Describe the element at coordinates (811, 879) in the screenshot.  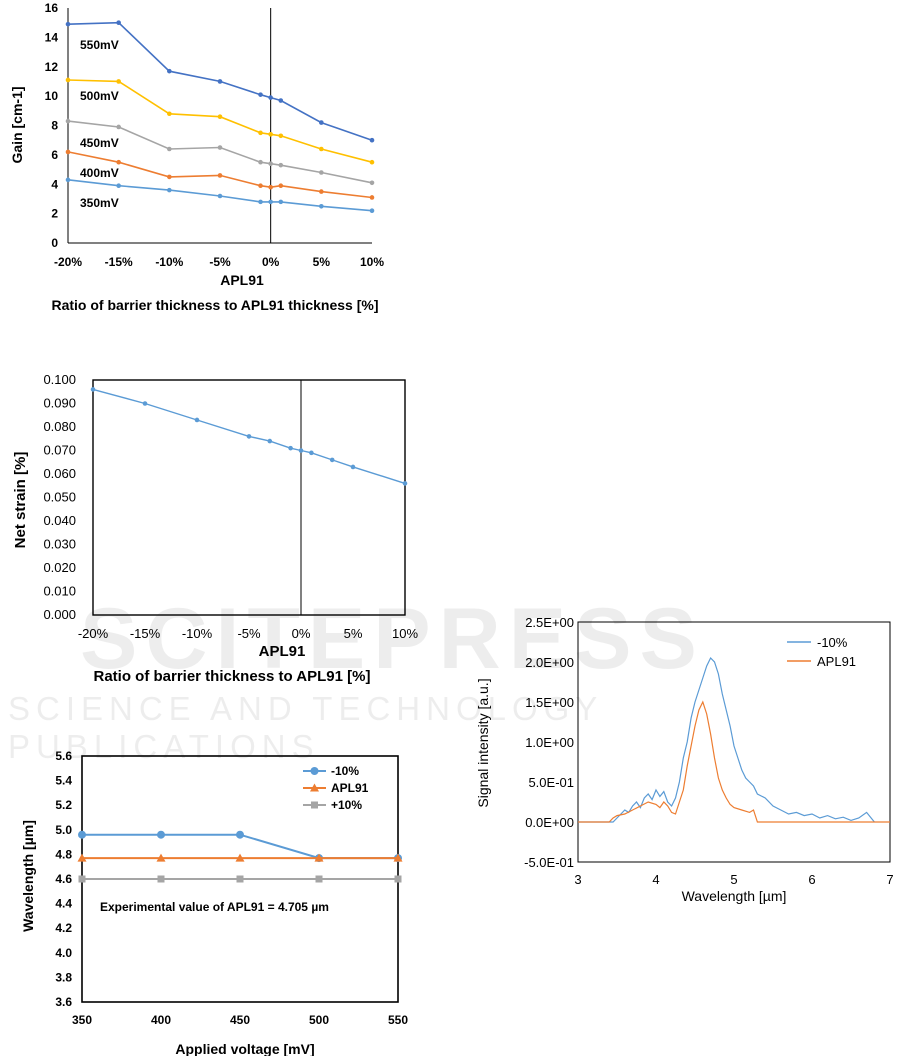
I see `x-tick-label: 6` at that location.